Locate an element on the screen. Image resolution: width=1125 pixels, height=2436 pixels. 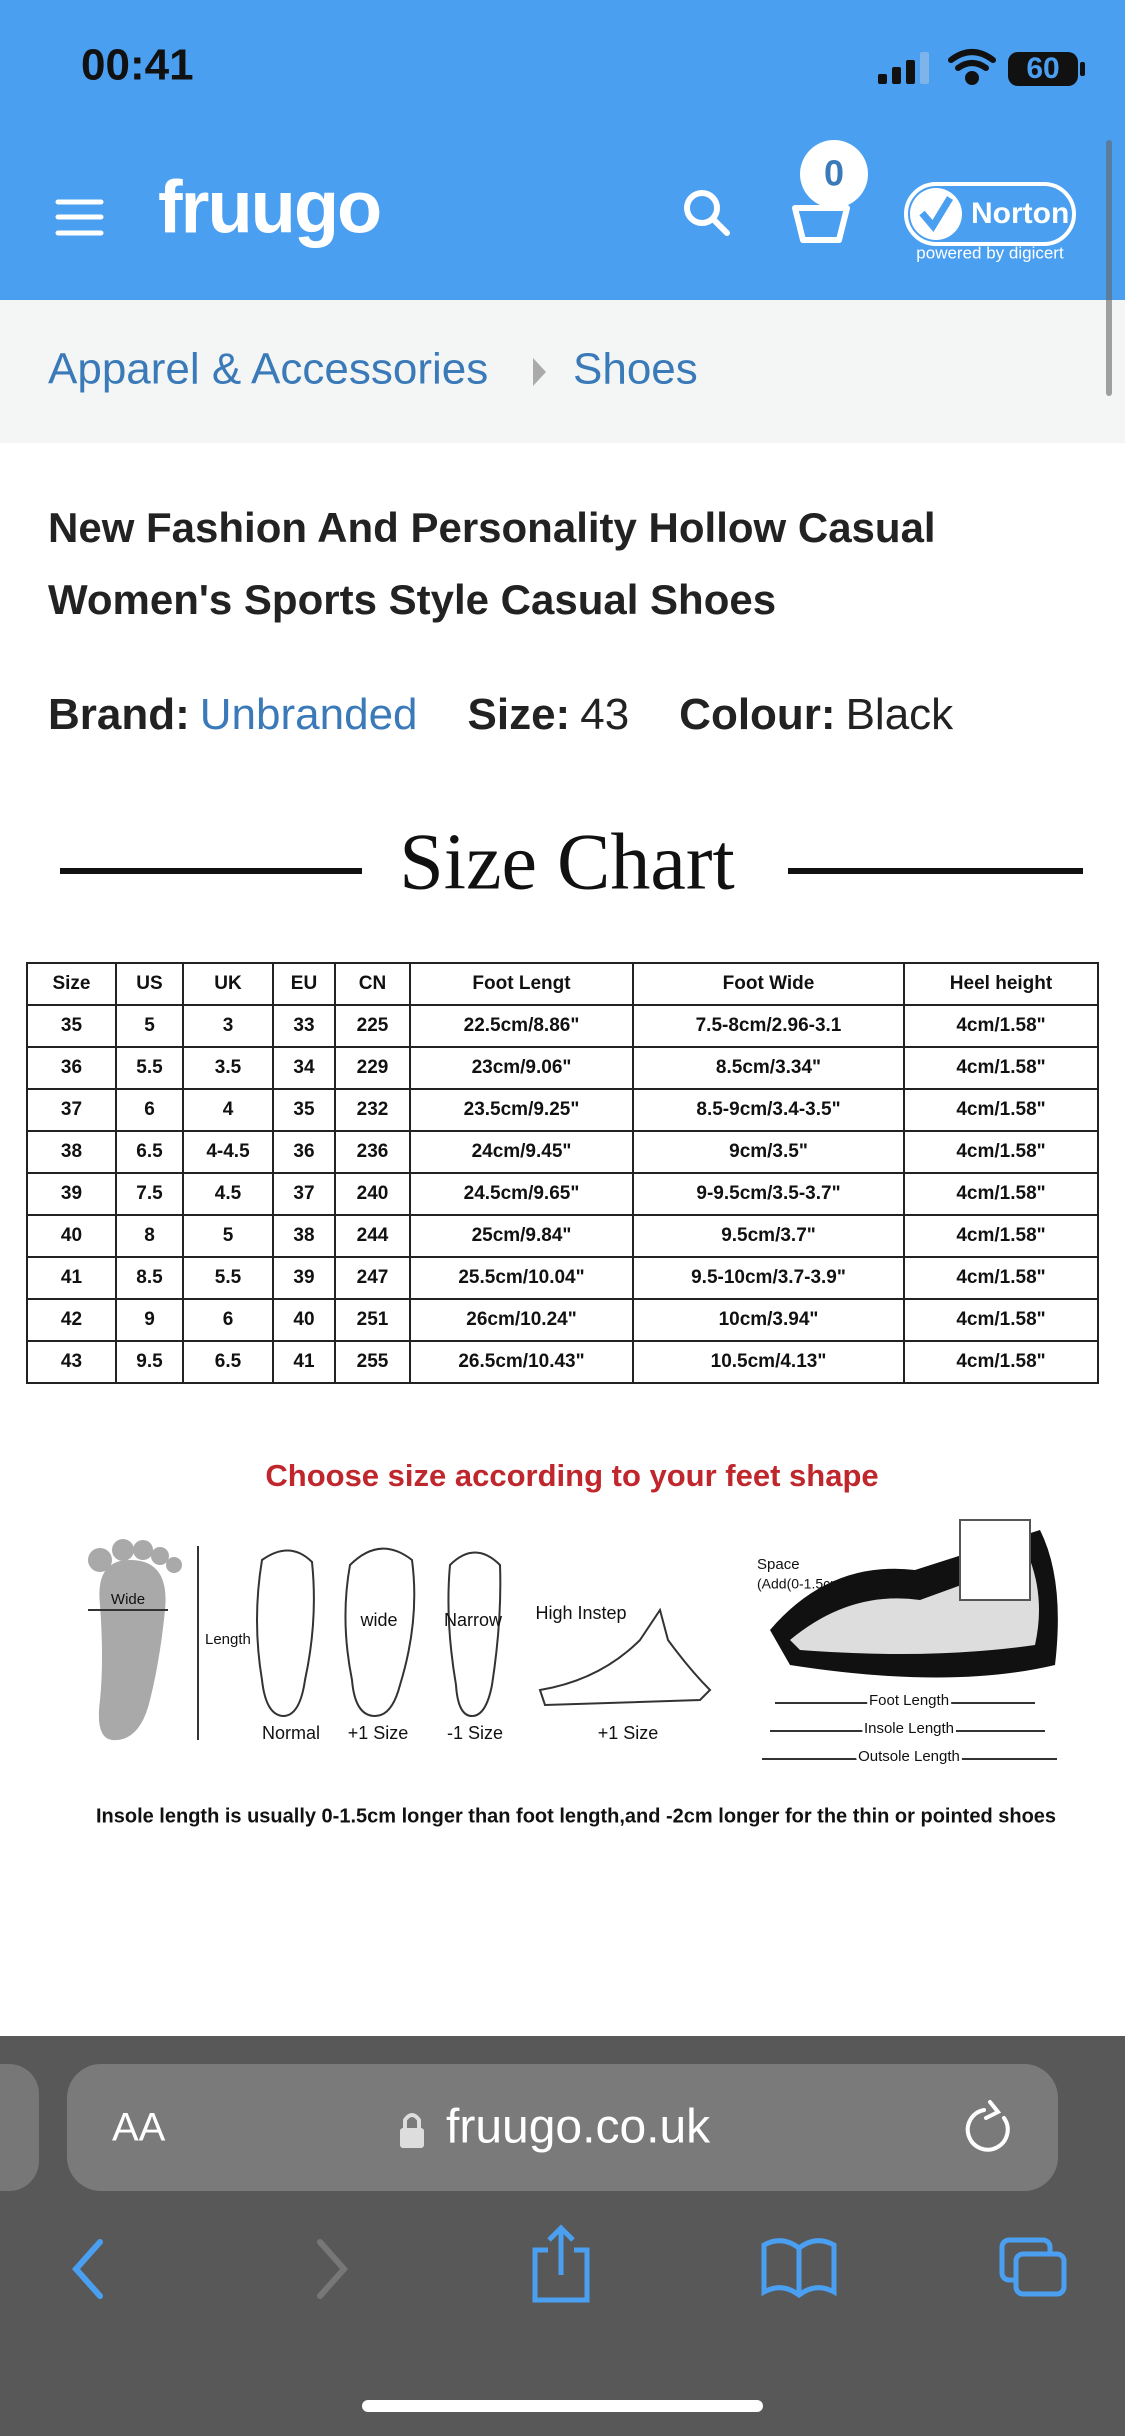
forward-button is located at coordinates (333, 2269).